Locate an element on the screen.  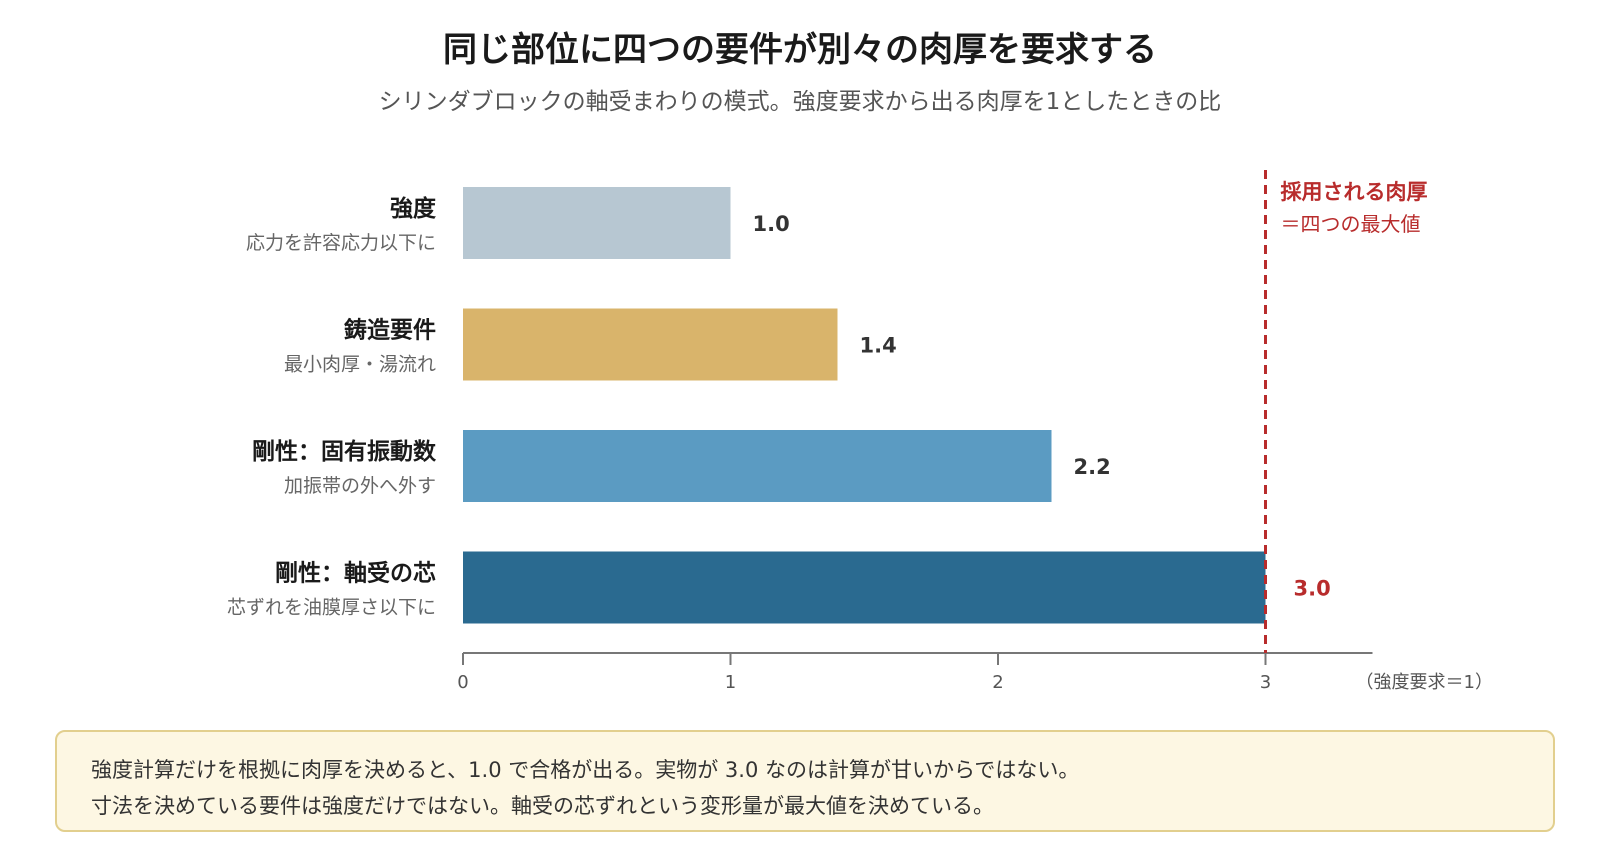
value-label-1: 1.4 is located at coordinates (878, 346).